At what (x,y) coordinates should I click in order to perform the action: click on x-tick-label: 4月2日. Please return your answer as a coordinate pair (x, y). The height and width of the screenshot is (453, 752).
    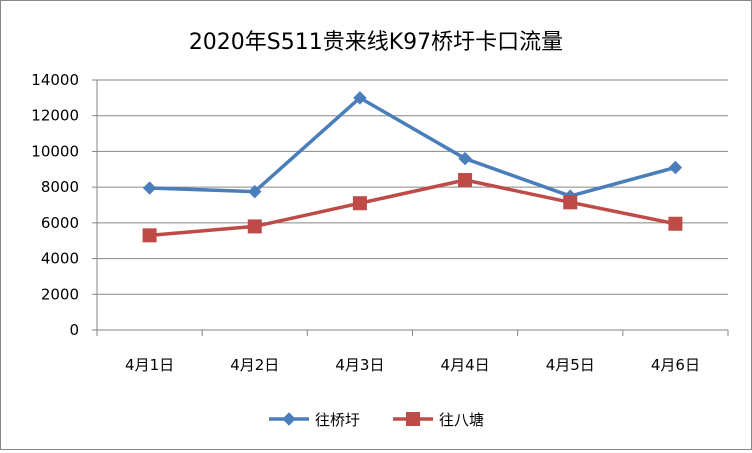
    Looking at the image, I should click on (254, 365).